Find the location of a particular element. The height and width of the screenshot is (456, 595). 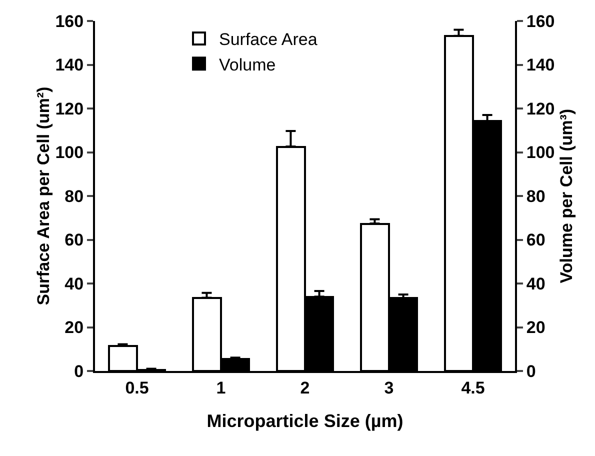

y-tick-label: 80 is located at coordinates (74, 196).